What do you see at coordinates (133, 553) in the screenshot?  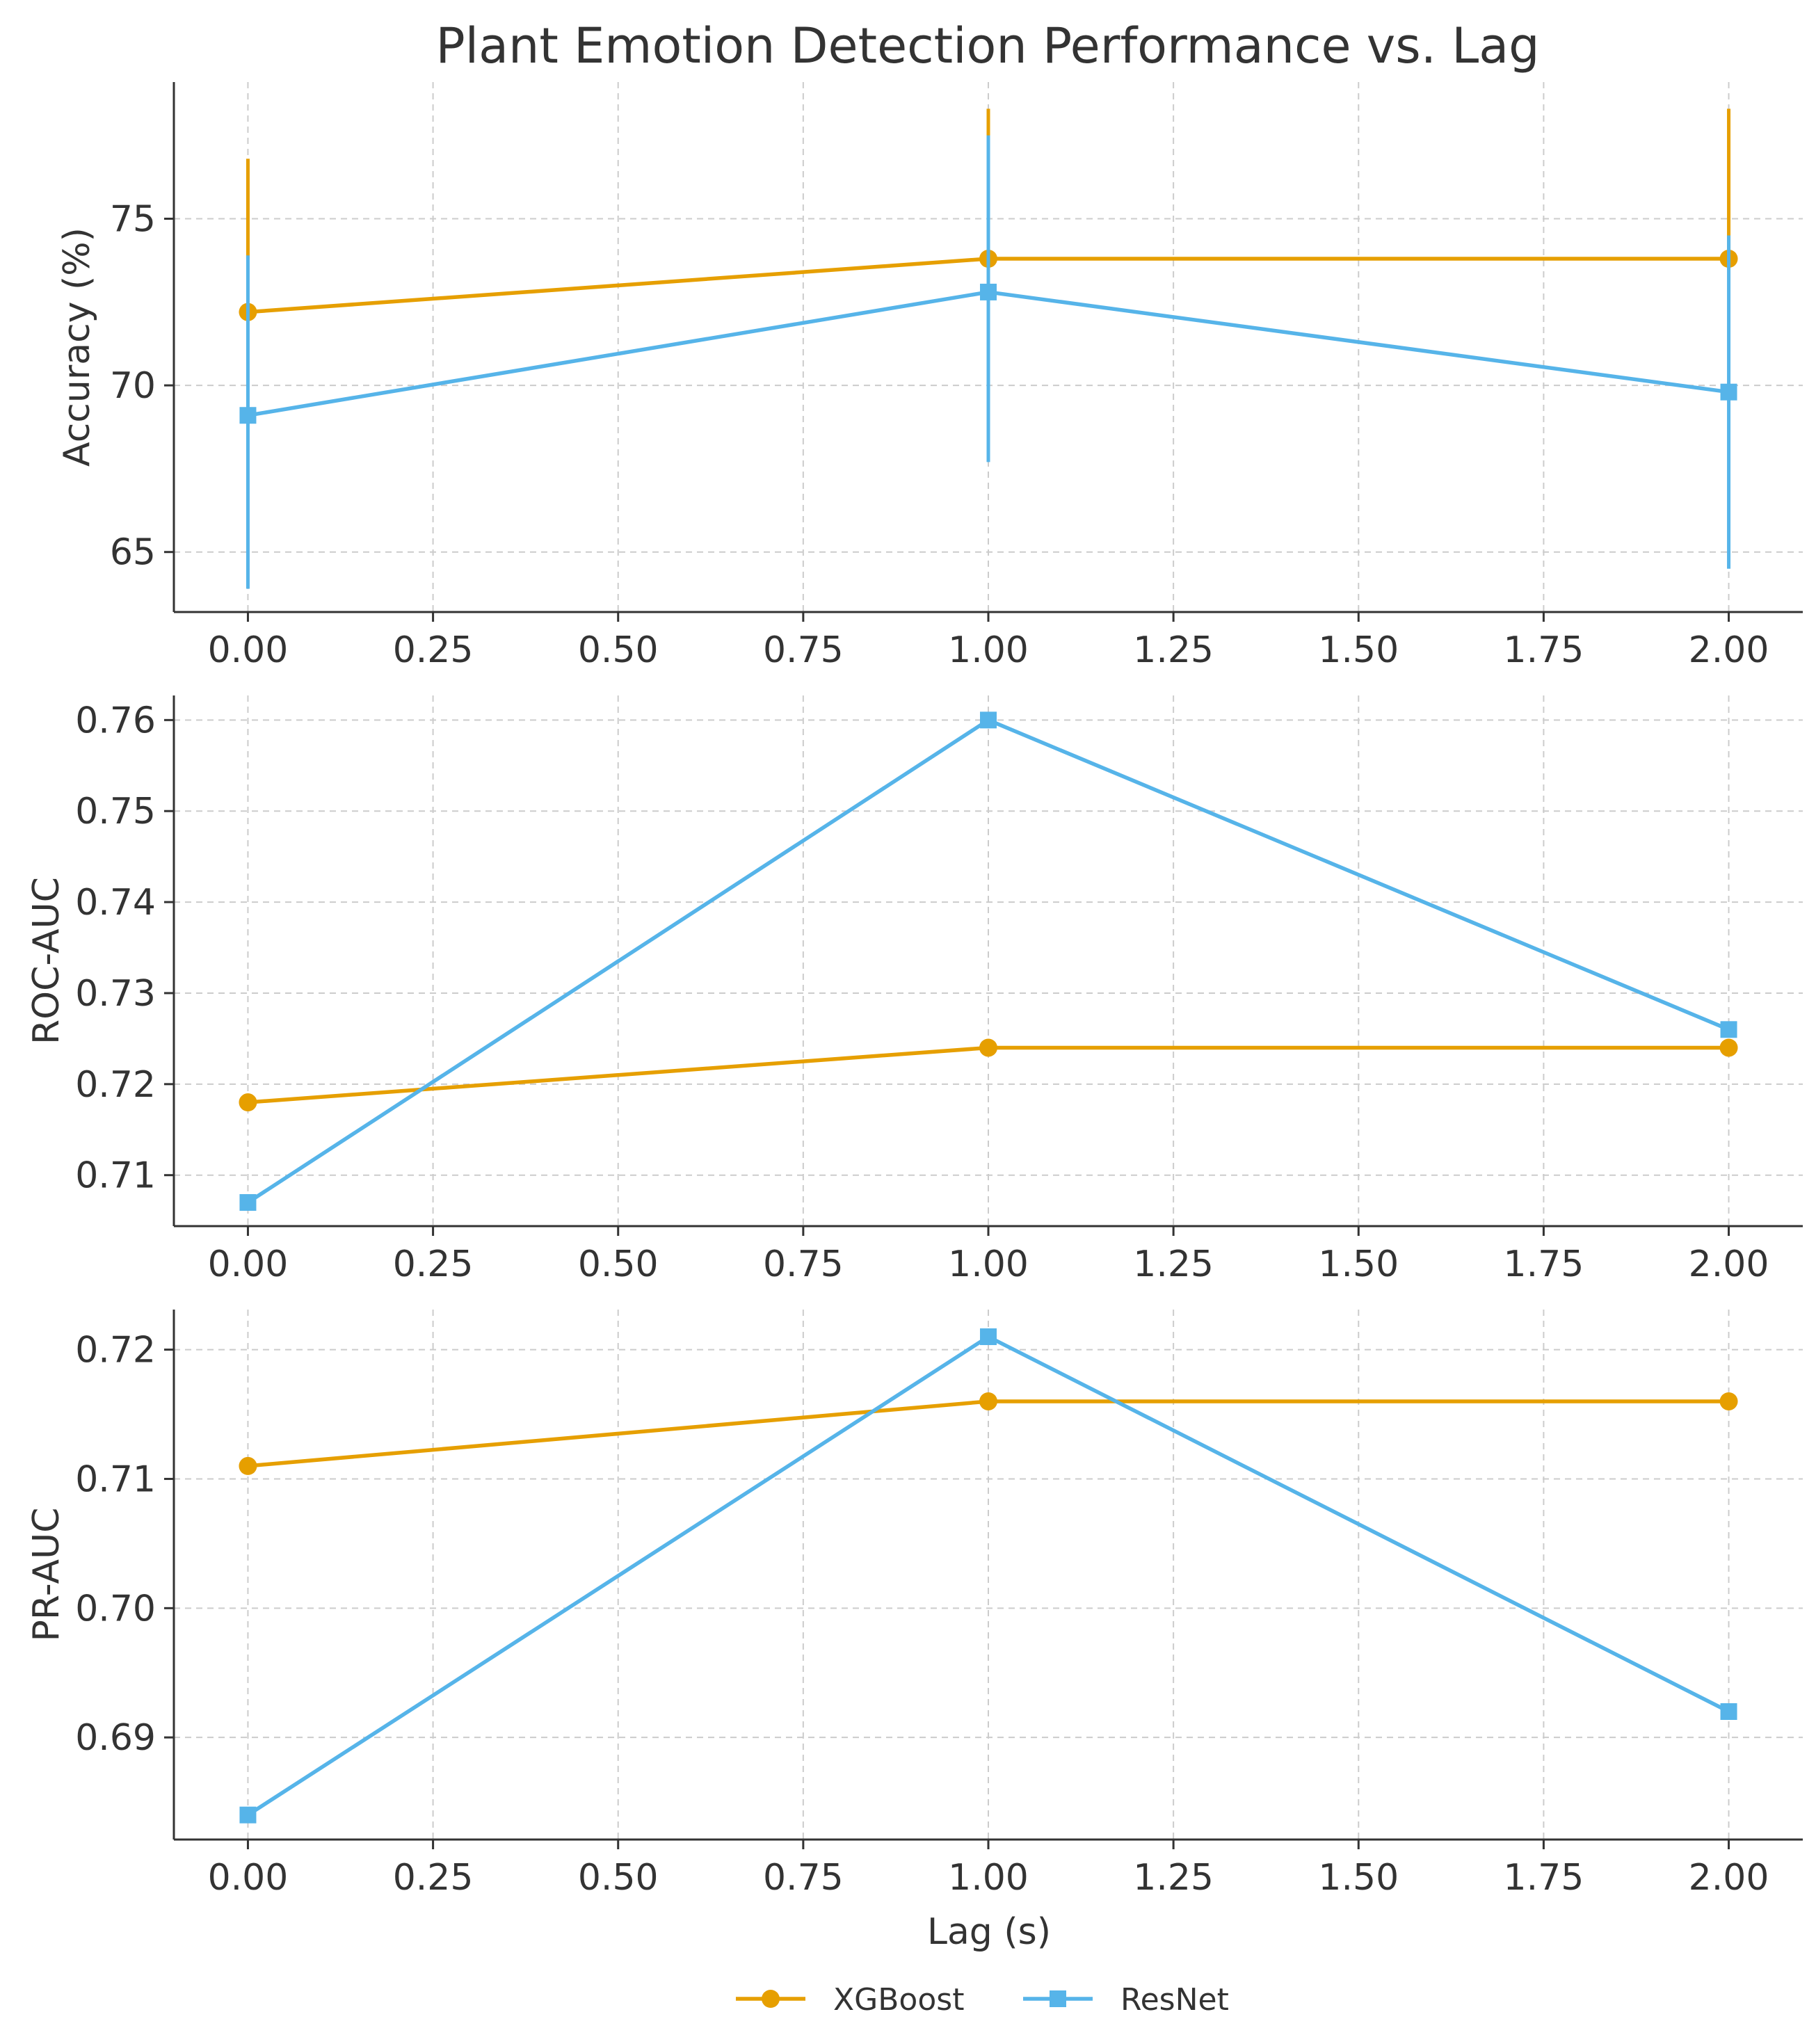 I see `y-tick-label: 65` at bounding box center [133, 553].